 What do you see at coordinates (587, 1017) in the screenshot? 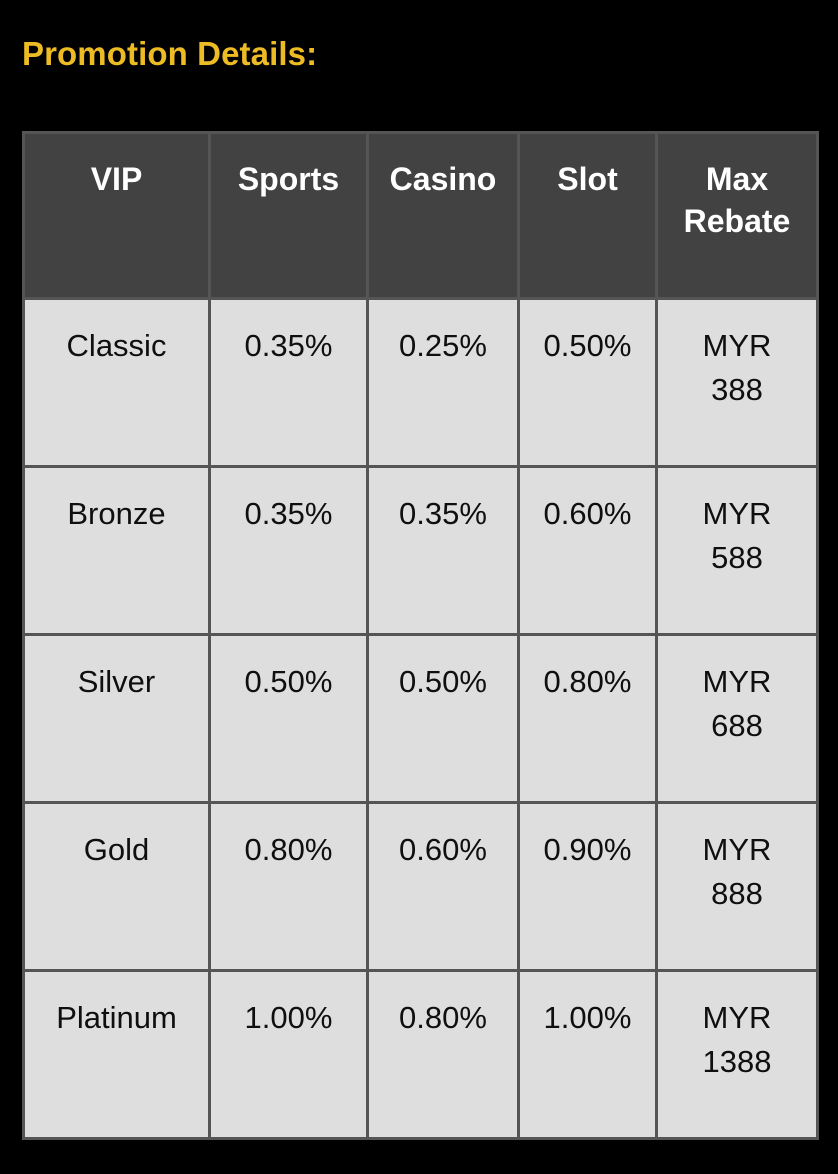
I see `cell-slot-value: 1.00%` at bounding box center [587, 1017].